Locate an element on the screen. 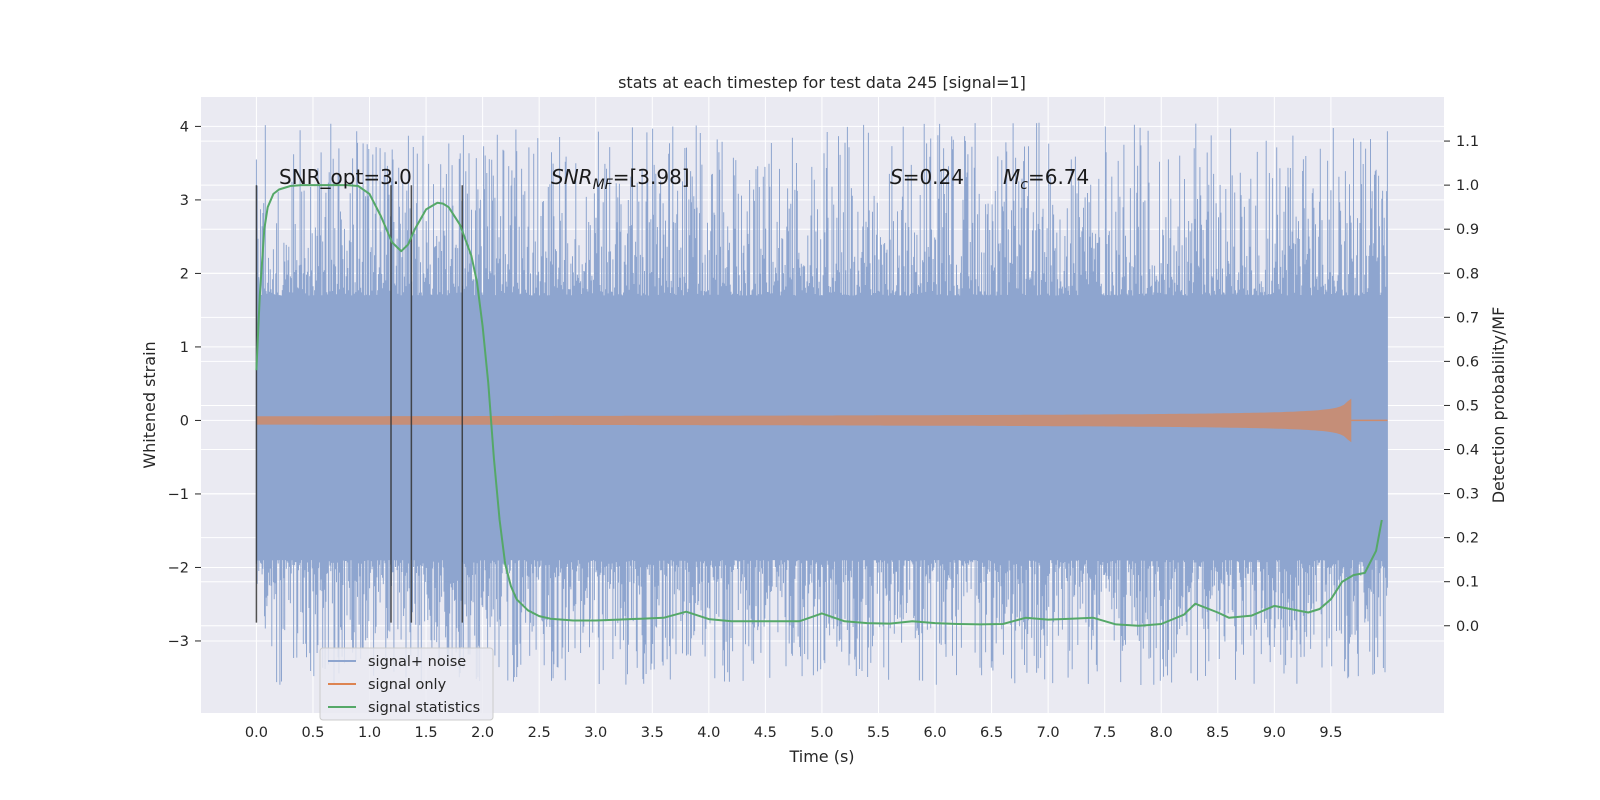  signal-envelope is located at coordinates (804, 420).